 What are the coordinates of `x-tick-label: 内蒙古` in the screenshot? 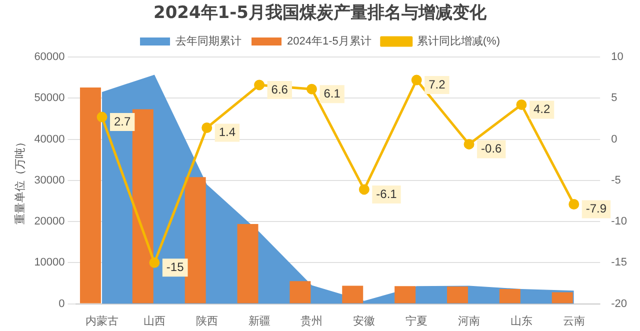 It's located at (102, 321).